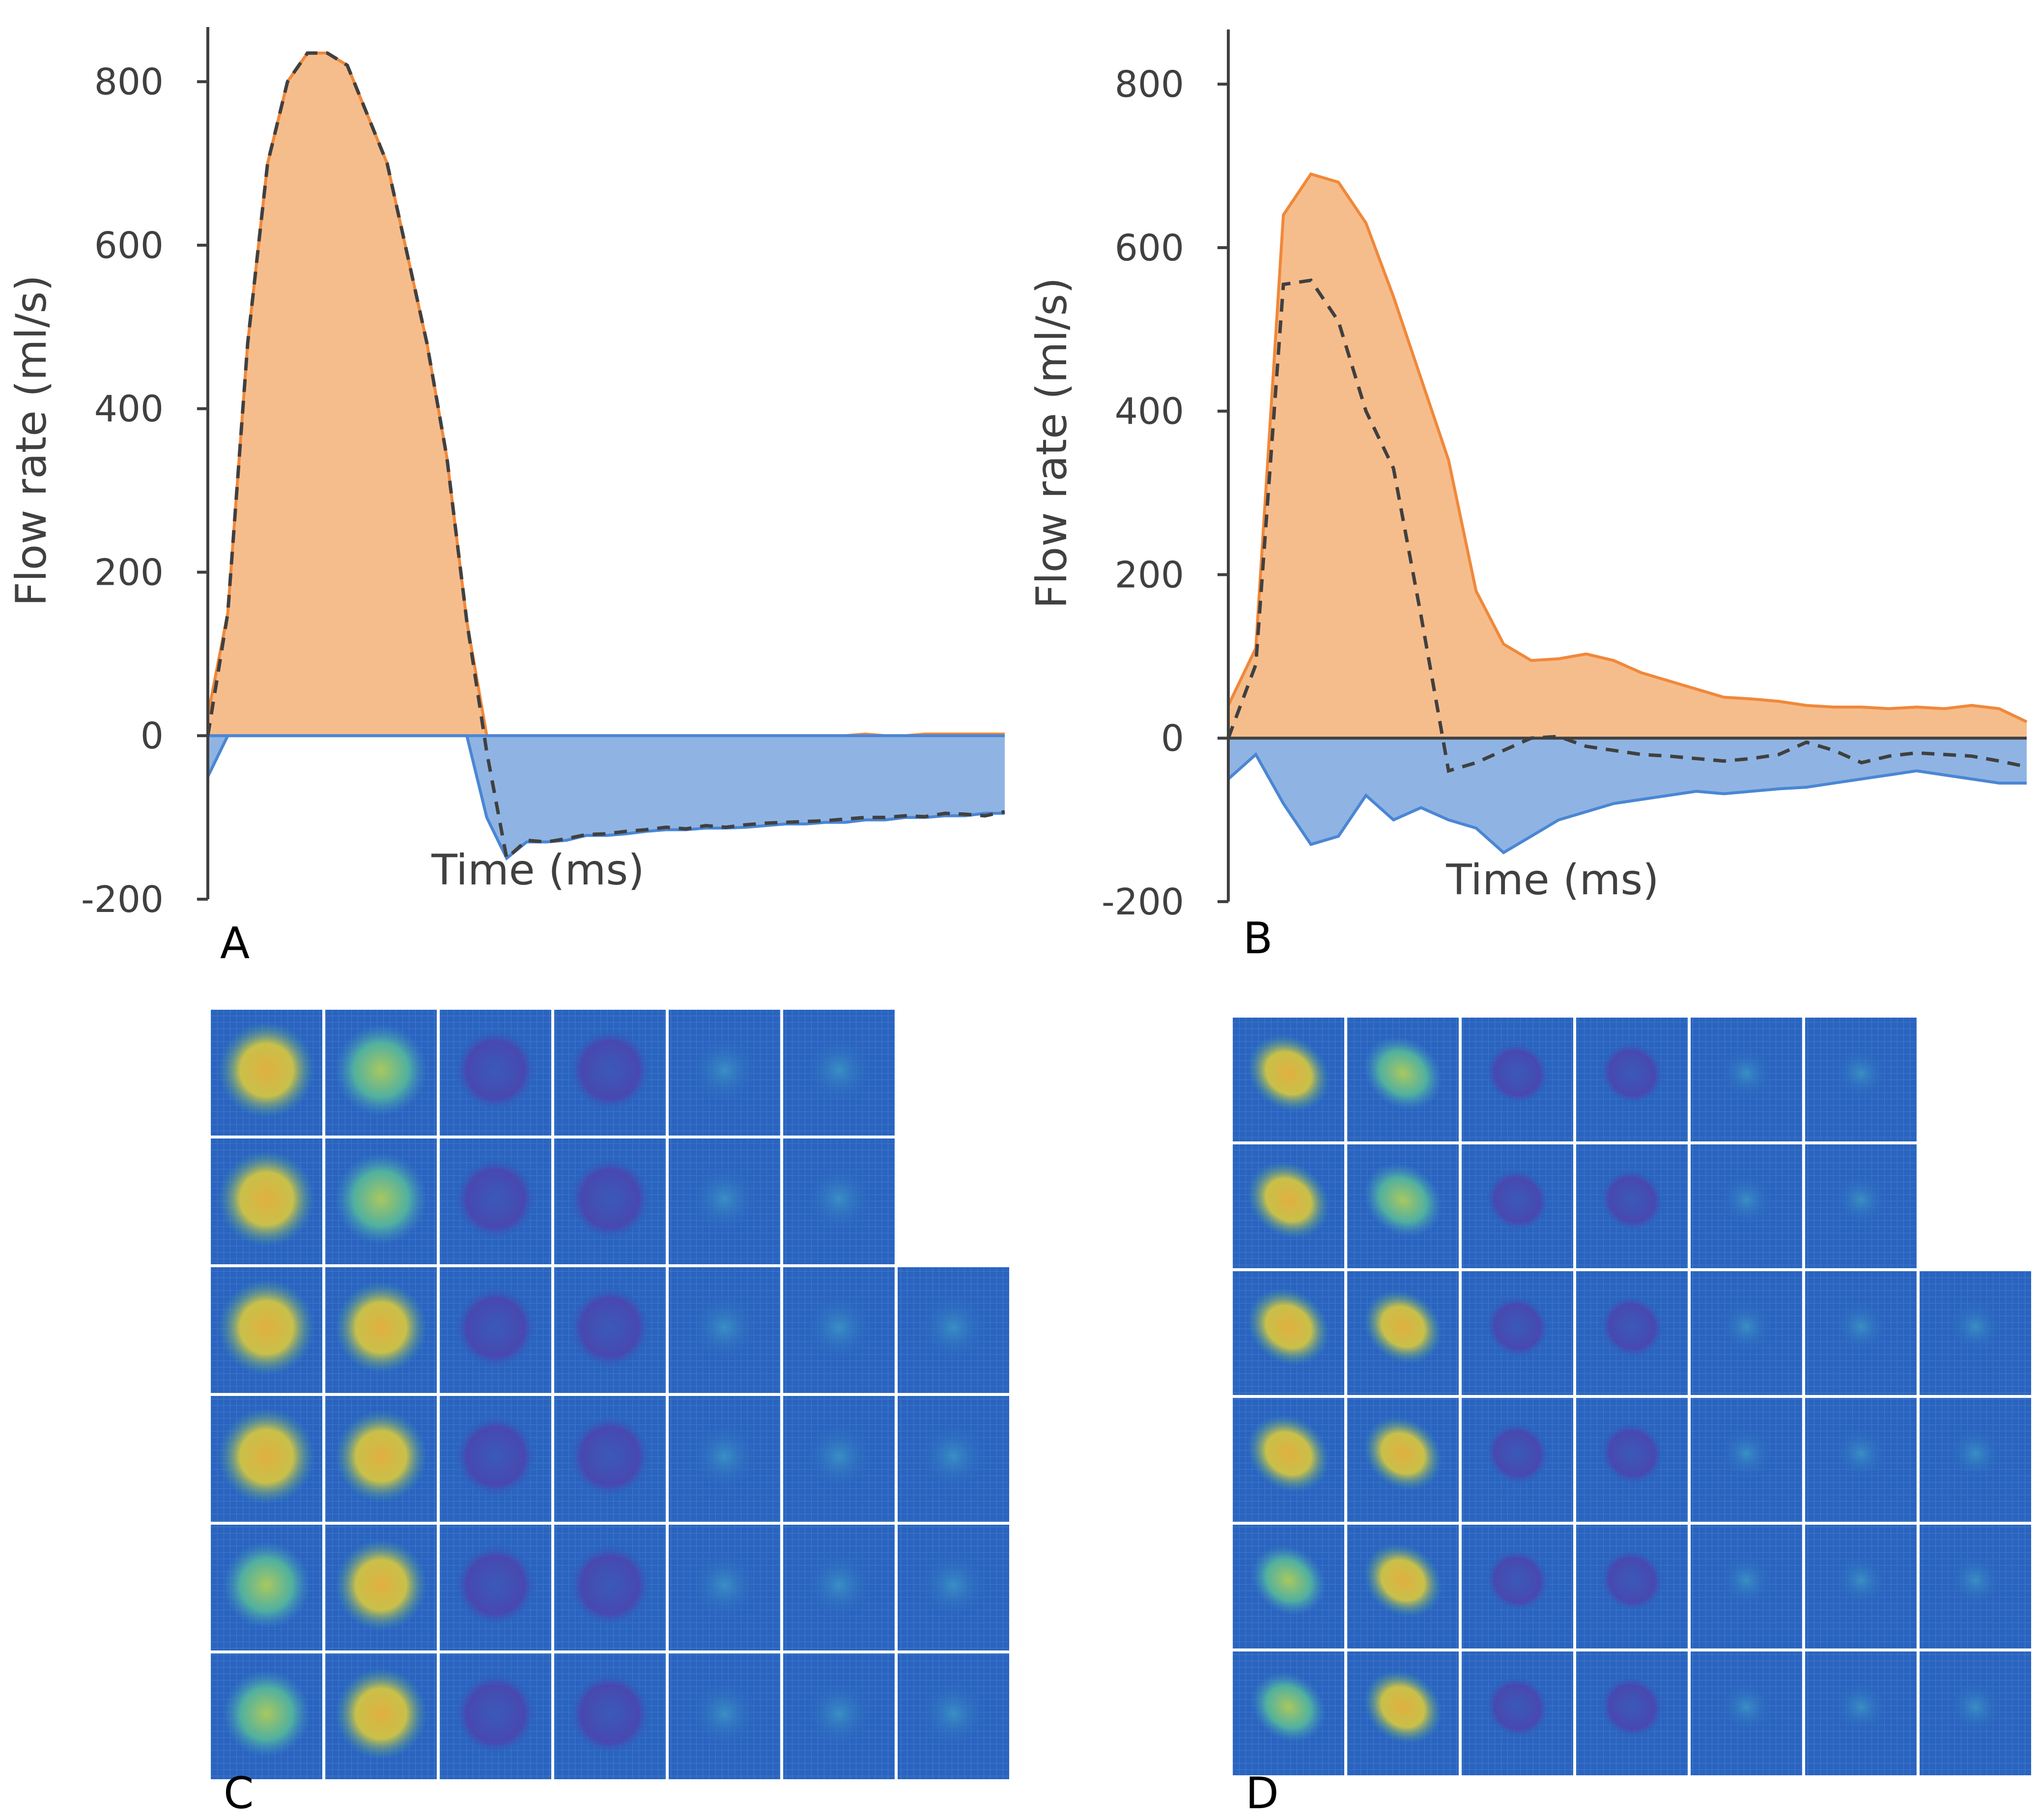  I want to click on net-flow-line, so click(1627, 525).